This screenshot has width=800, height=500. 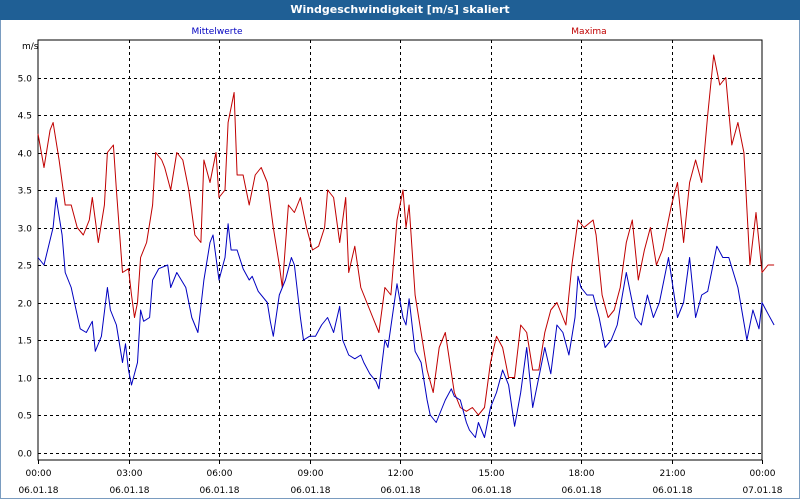 I want to click on x-tick-time: 12:00, so click(x=401, y=474).